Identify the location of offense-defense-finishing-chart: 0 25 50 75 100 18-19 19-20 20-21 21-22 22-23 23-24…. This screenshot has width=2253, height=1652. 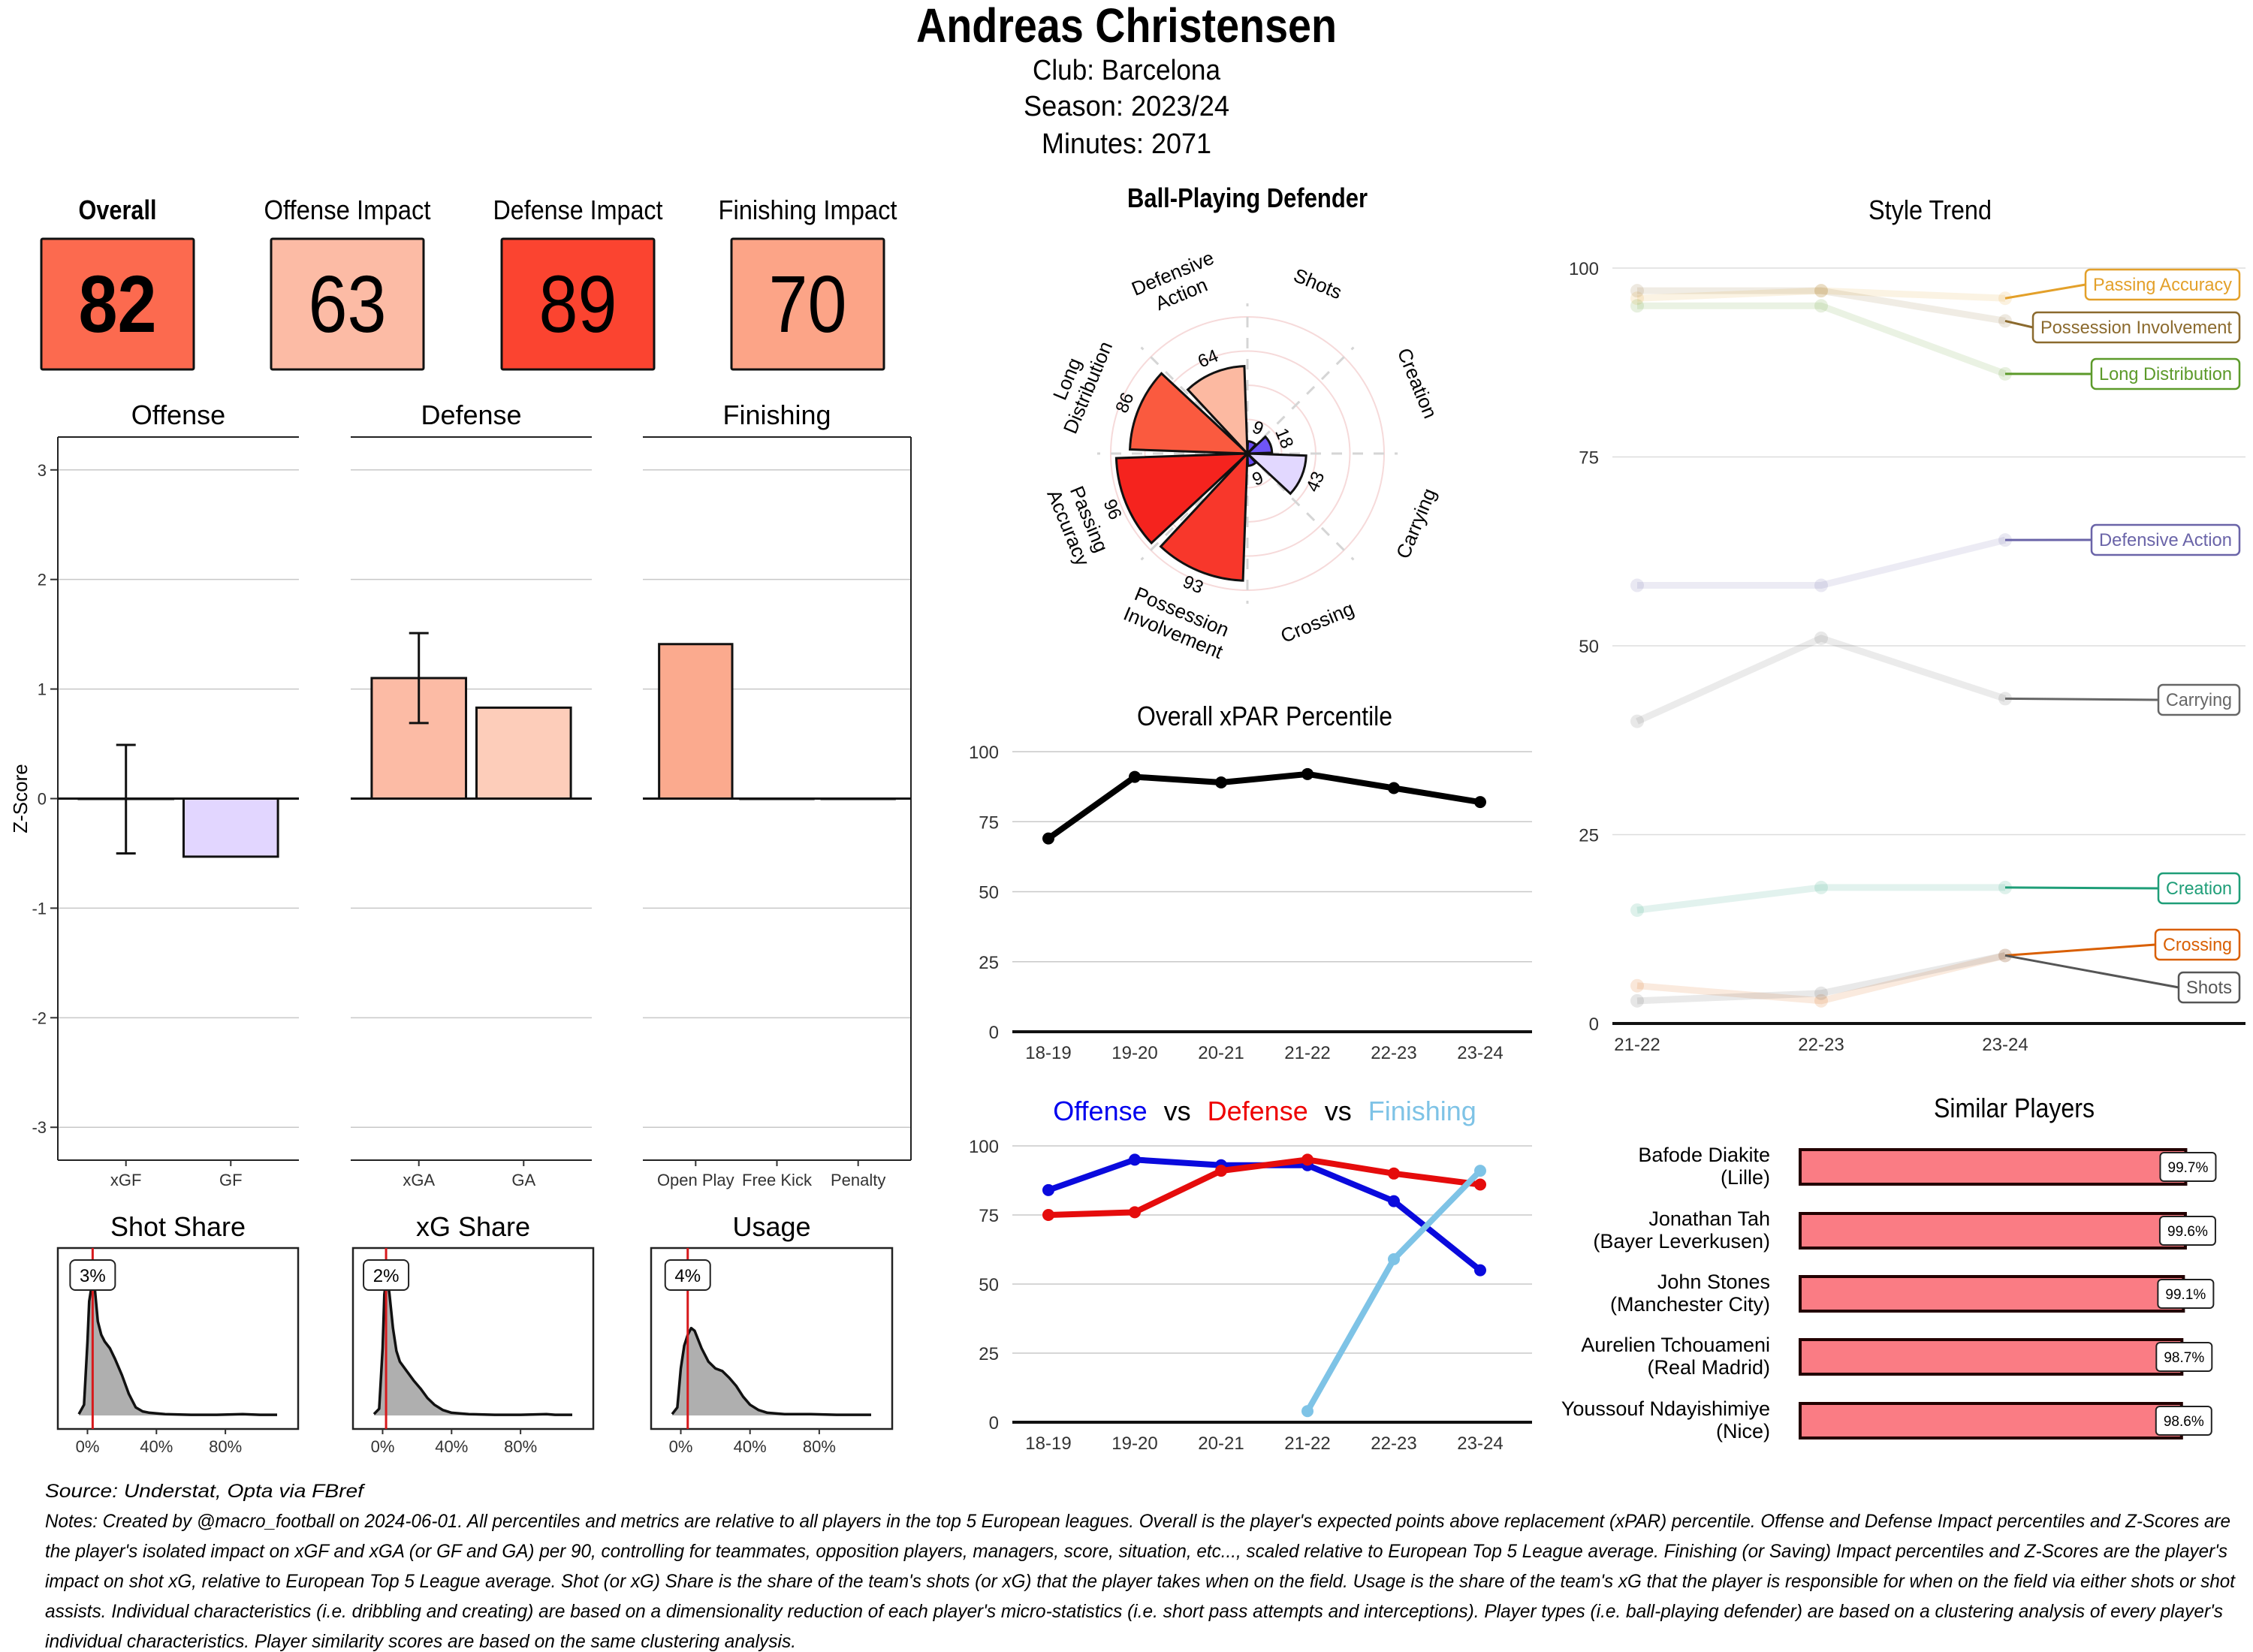
(1250, 1275).